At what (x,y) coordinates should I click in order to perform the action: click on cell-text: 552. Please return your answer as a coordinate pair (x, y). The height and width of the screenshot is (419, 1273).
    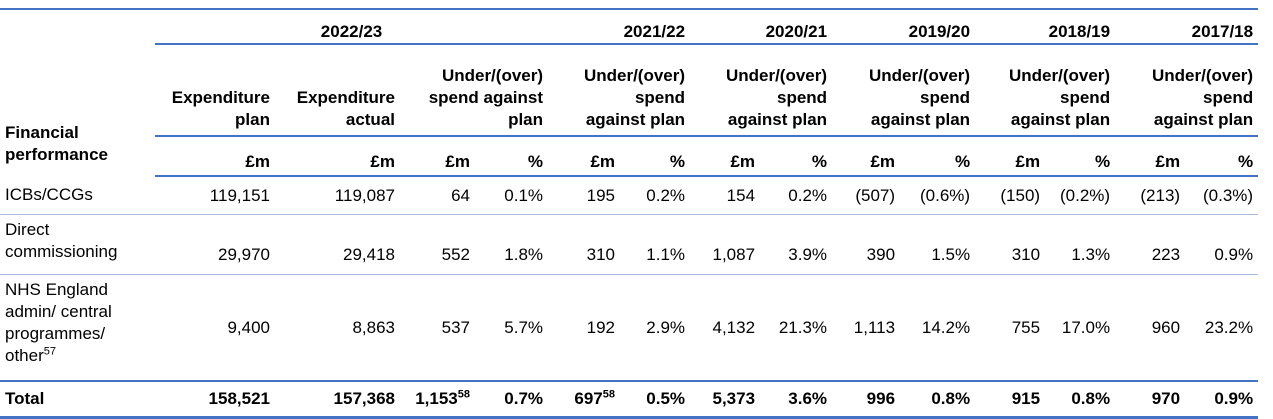
    Looking at the image, I should click on (455, 254).